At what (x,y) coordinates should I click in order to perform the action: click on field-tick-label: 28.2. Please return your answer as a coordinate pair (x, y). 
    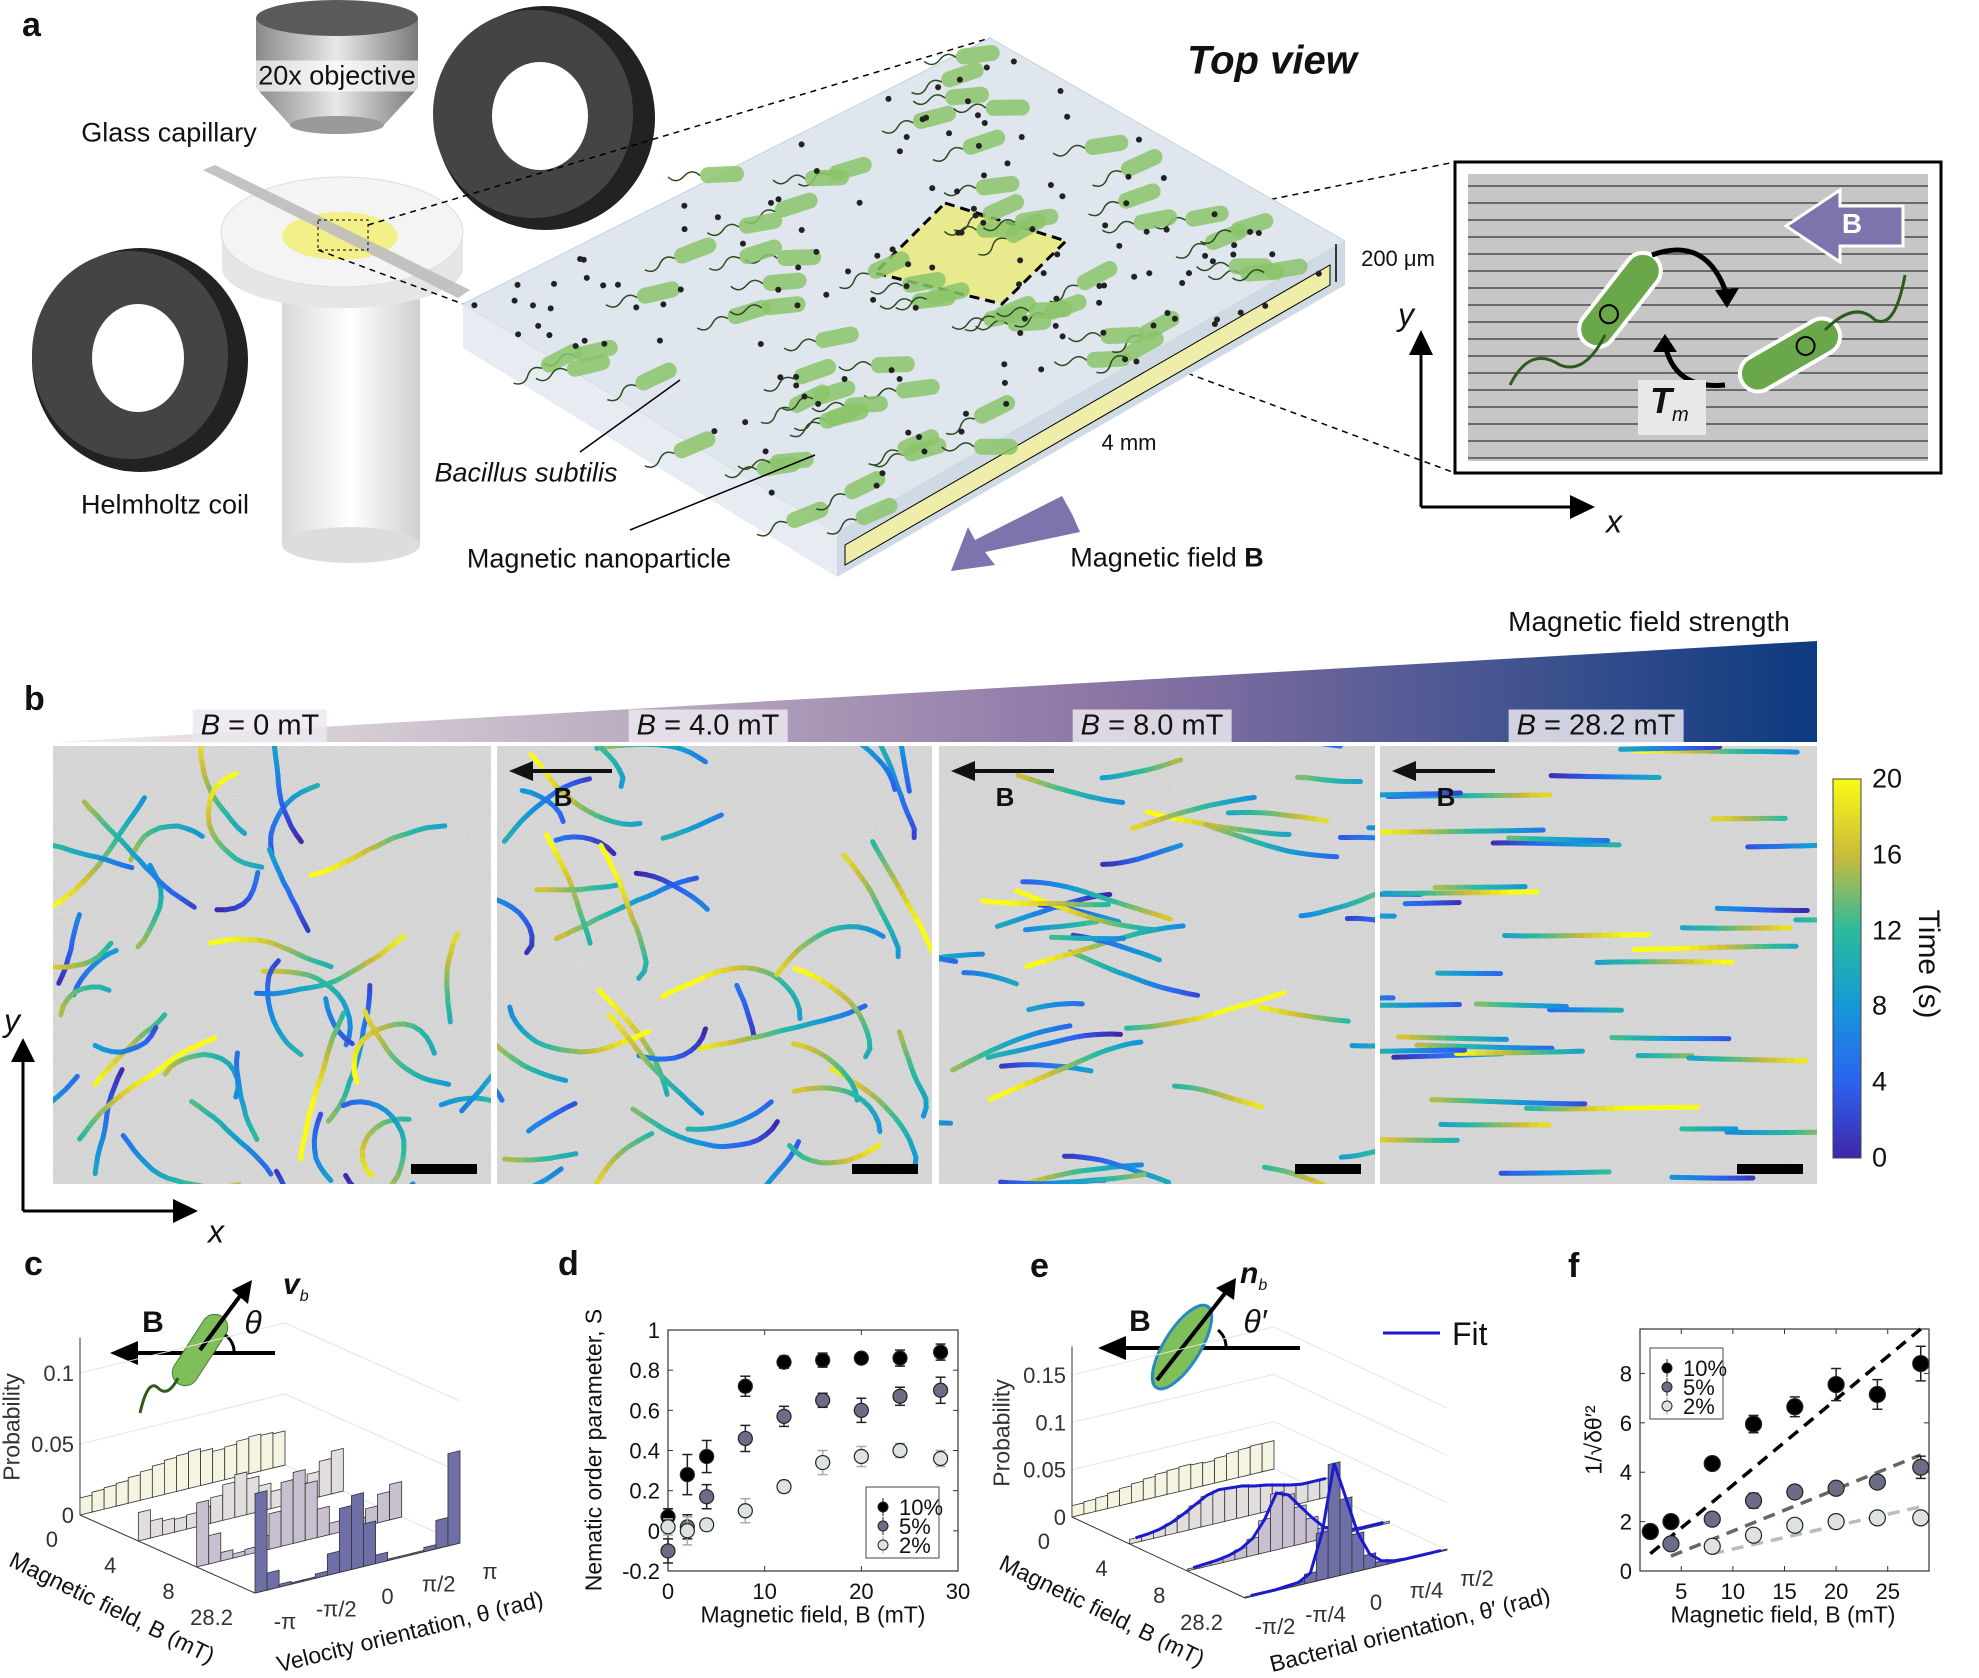
    Looking at the image, I should click on (1201, 1622).